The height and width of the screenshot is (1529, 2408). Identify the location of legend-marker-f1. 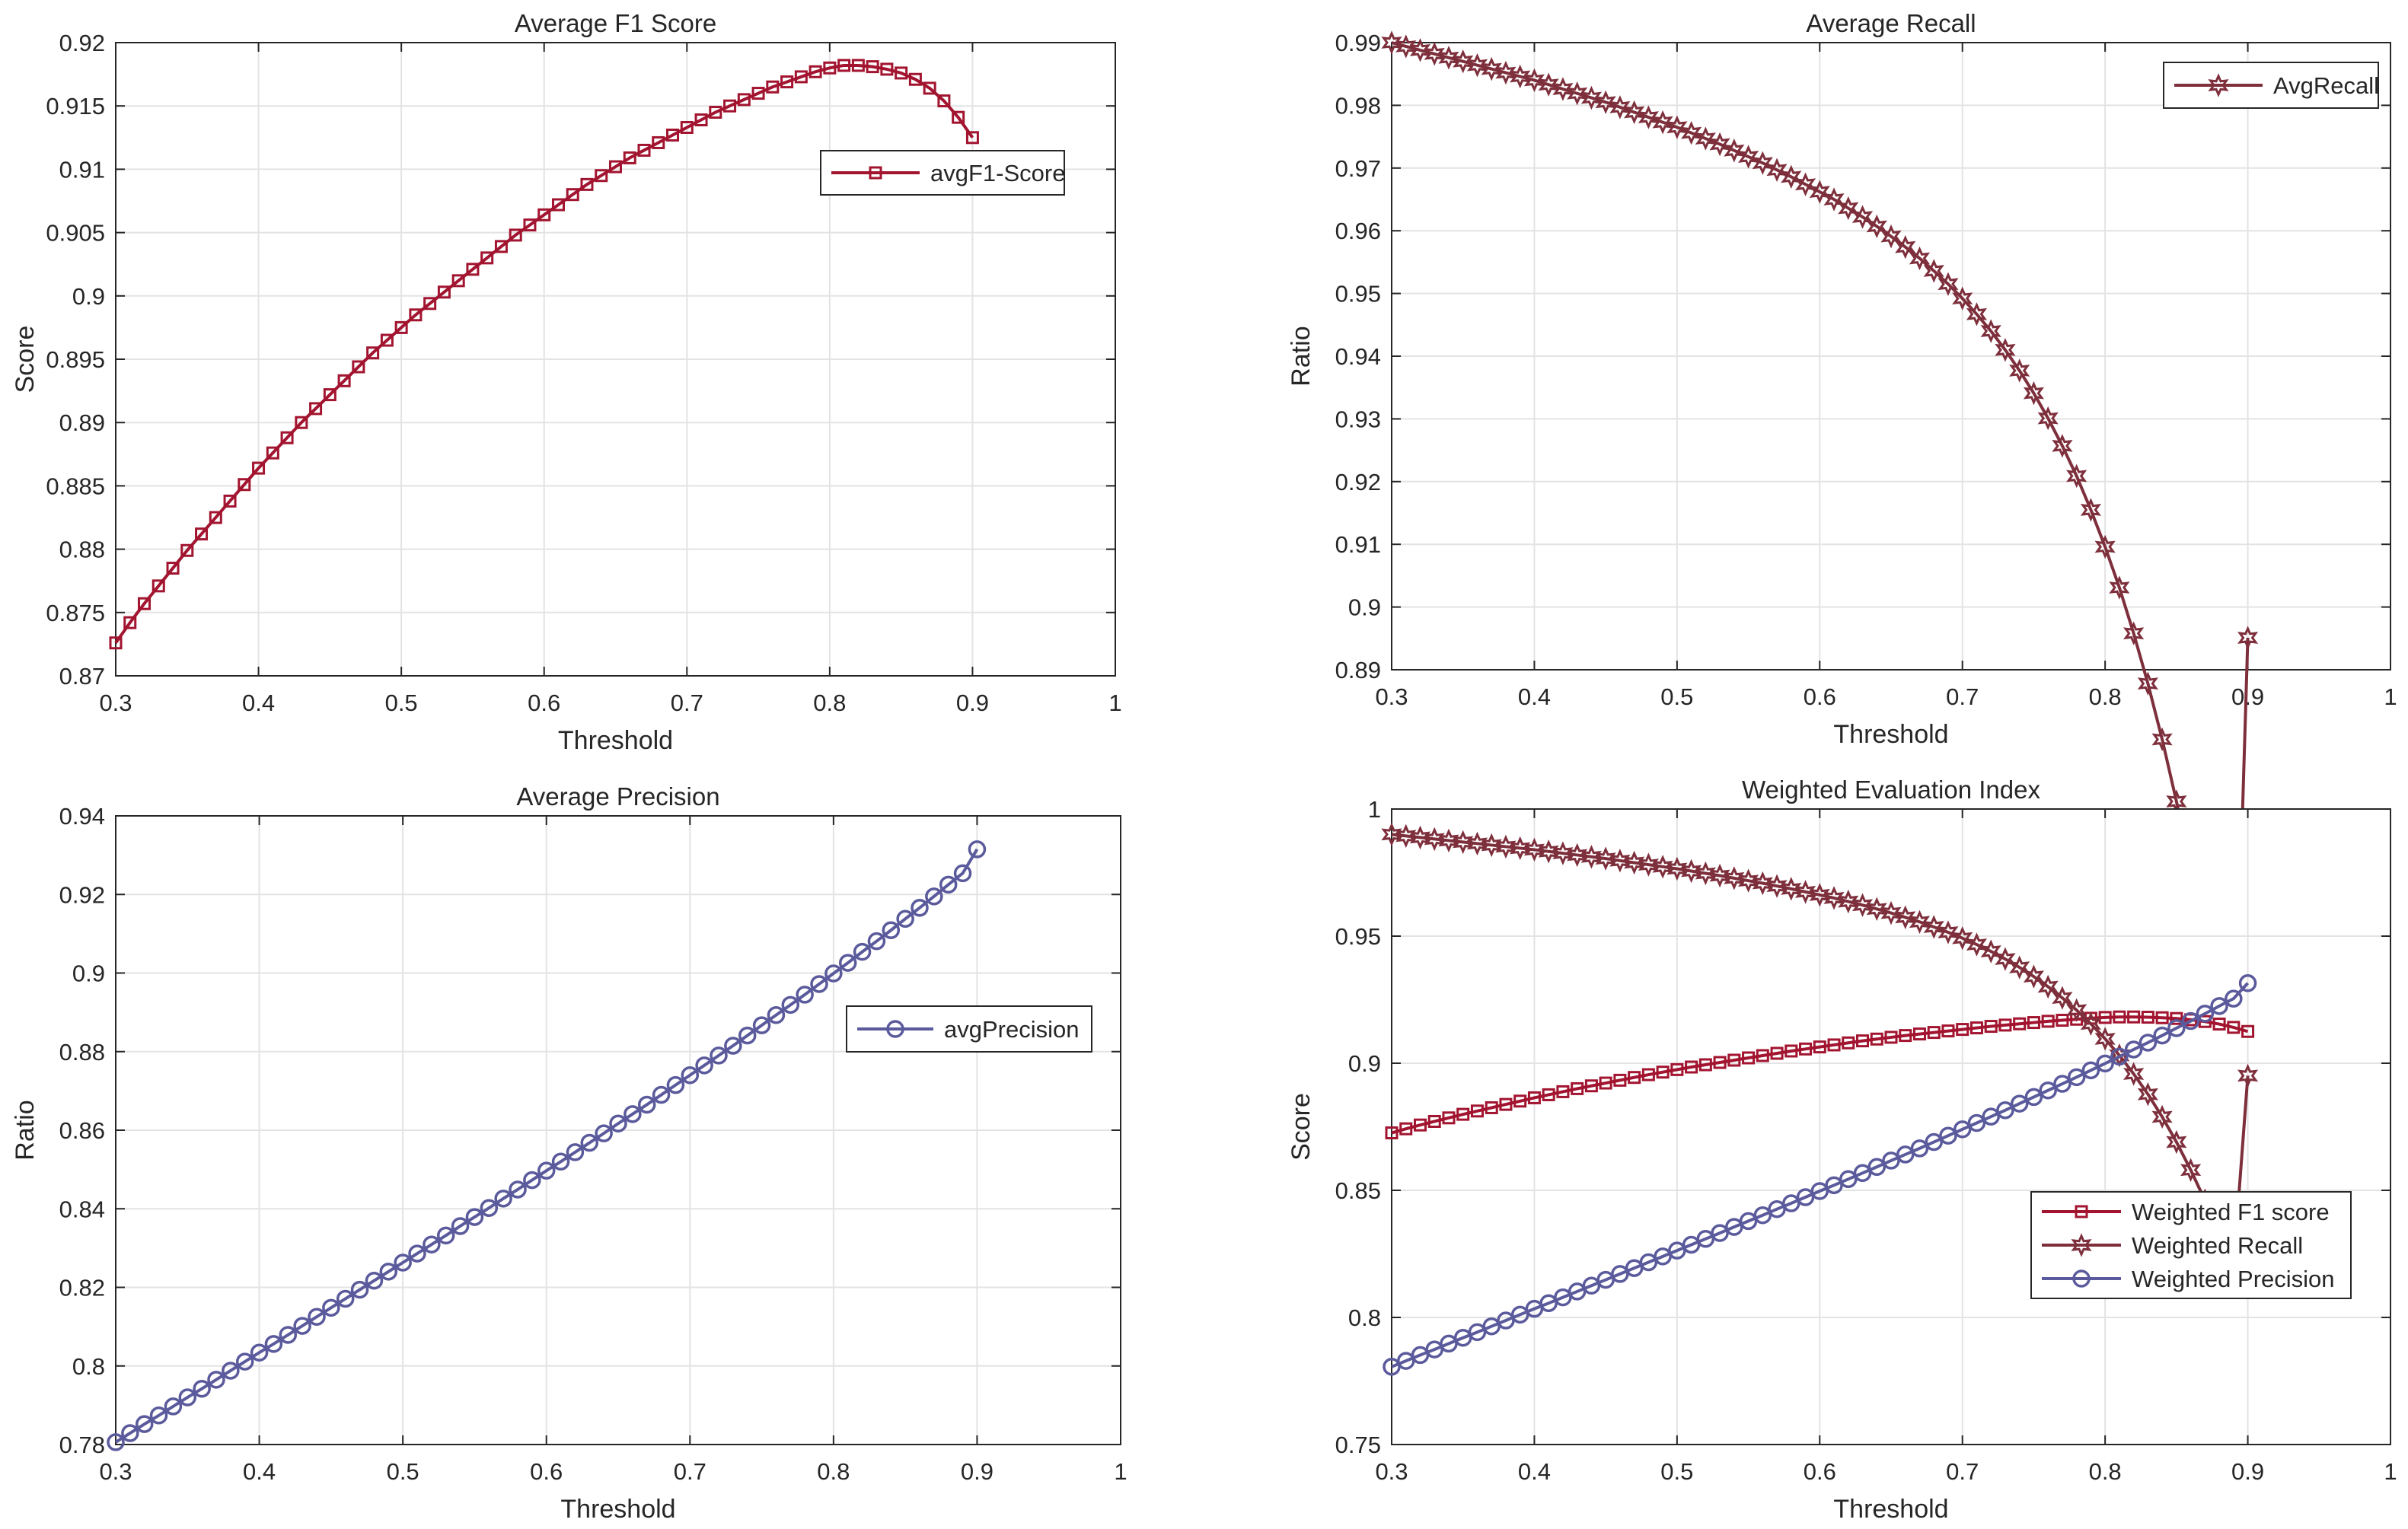
(875, 173).